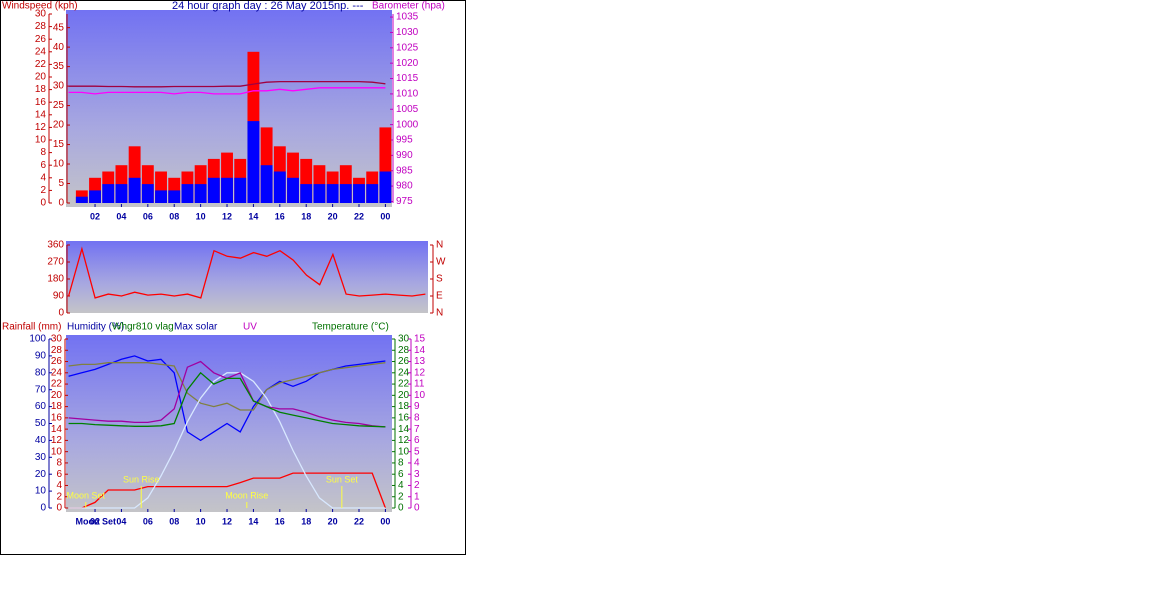  What do you see at coordinates (404, 451) in the screenshot?
I see `y2-tick-label: 10` at bounding box center [404, 451].